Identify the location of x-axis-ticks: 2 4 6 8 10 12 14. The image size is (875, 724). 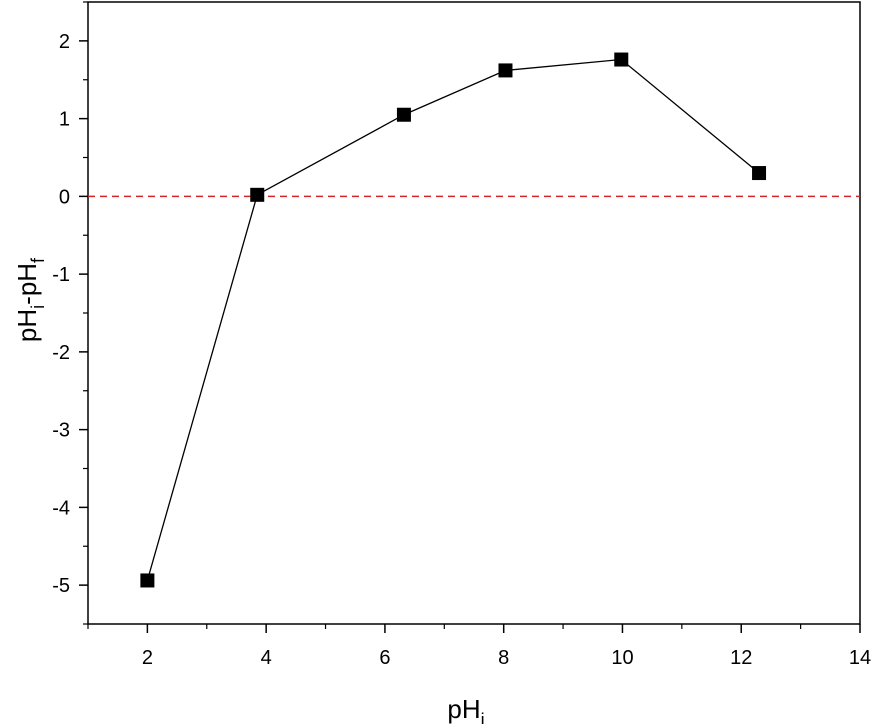
(479, 646).